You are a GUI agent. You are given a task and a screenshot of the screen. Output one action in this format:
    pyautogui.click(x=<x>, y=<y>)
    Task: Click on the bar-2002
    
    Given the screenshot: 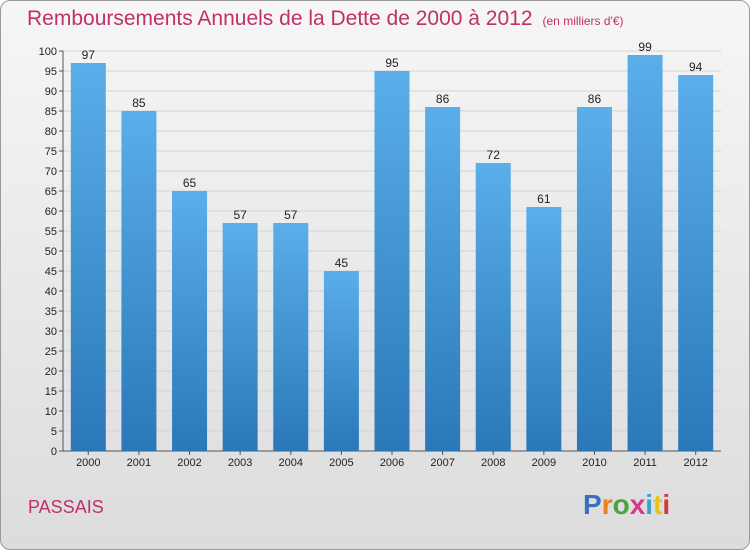 What is the action you would take?
    pyautogui.click(x=190, y=321)
    